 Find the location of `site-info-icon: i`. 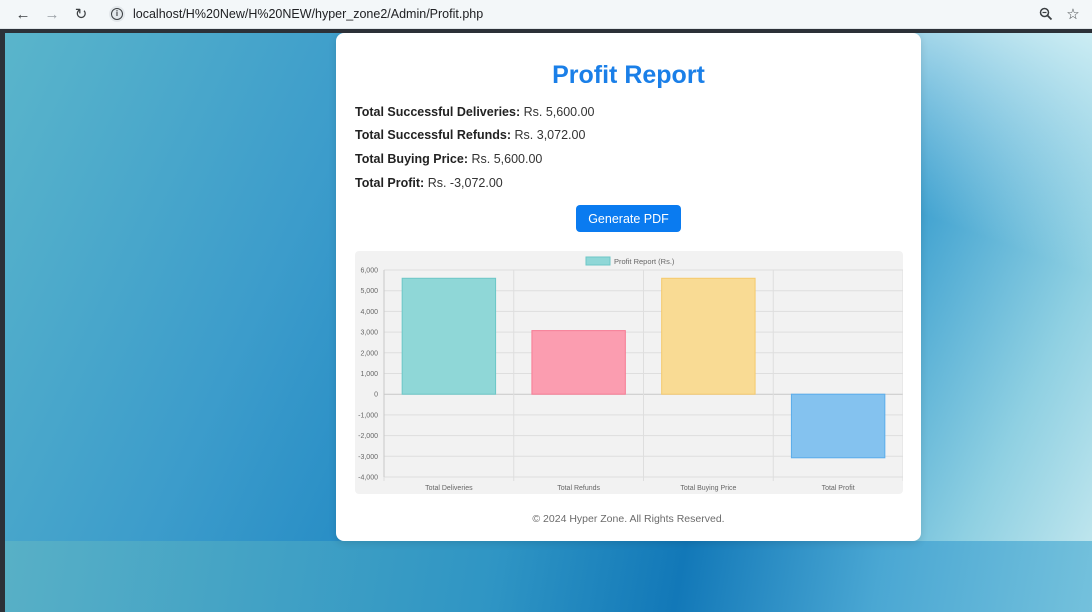

site-info-icon: i is located at coordinates (117, 14).